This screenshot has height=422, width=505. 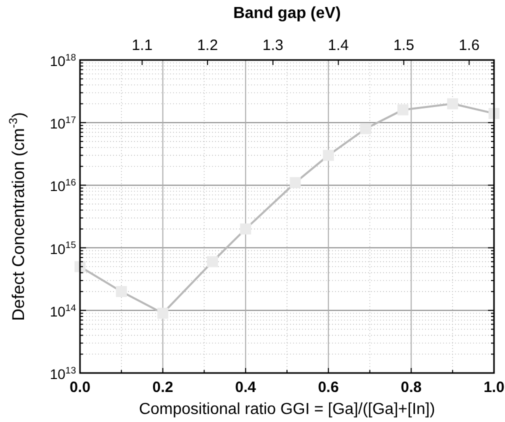 What do you see at coordinates (80, 387) in the screenshot?
I see `x-tick-label: 0.0` at bounding box center [80, 387].